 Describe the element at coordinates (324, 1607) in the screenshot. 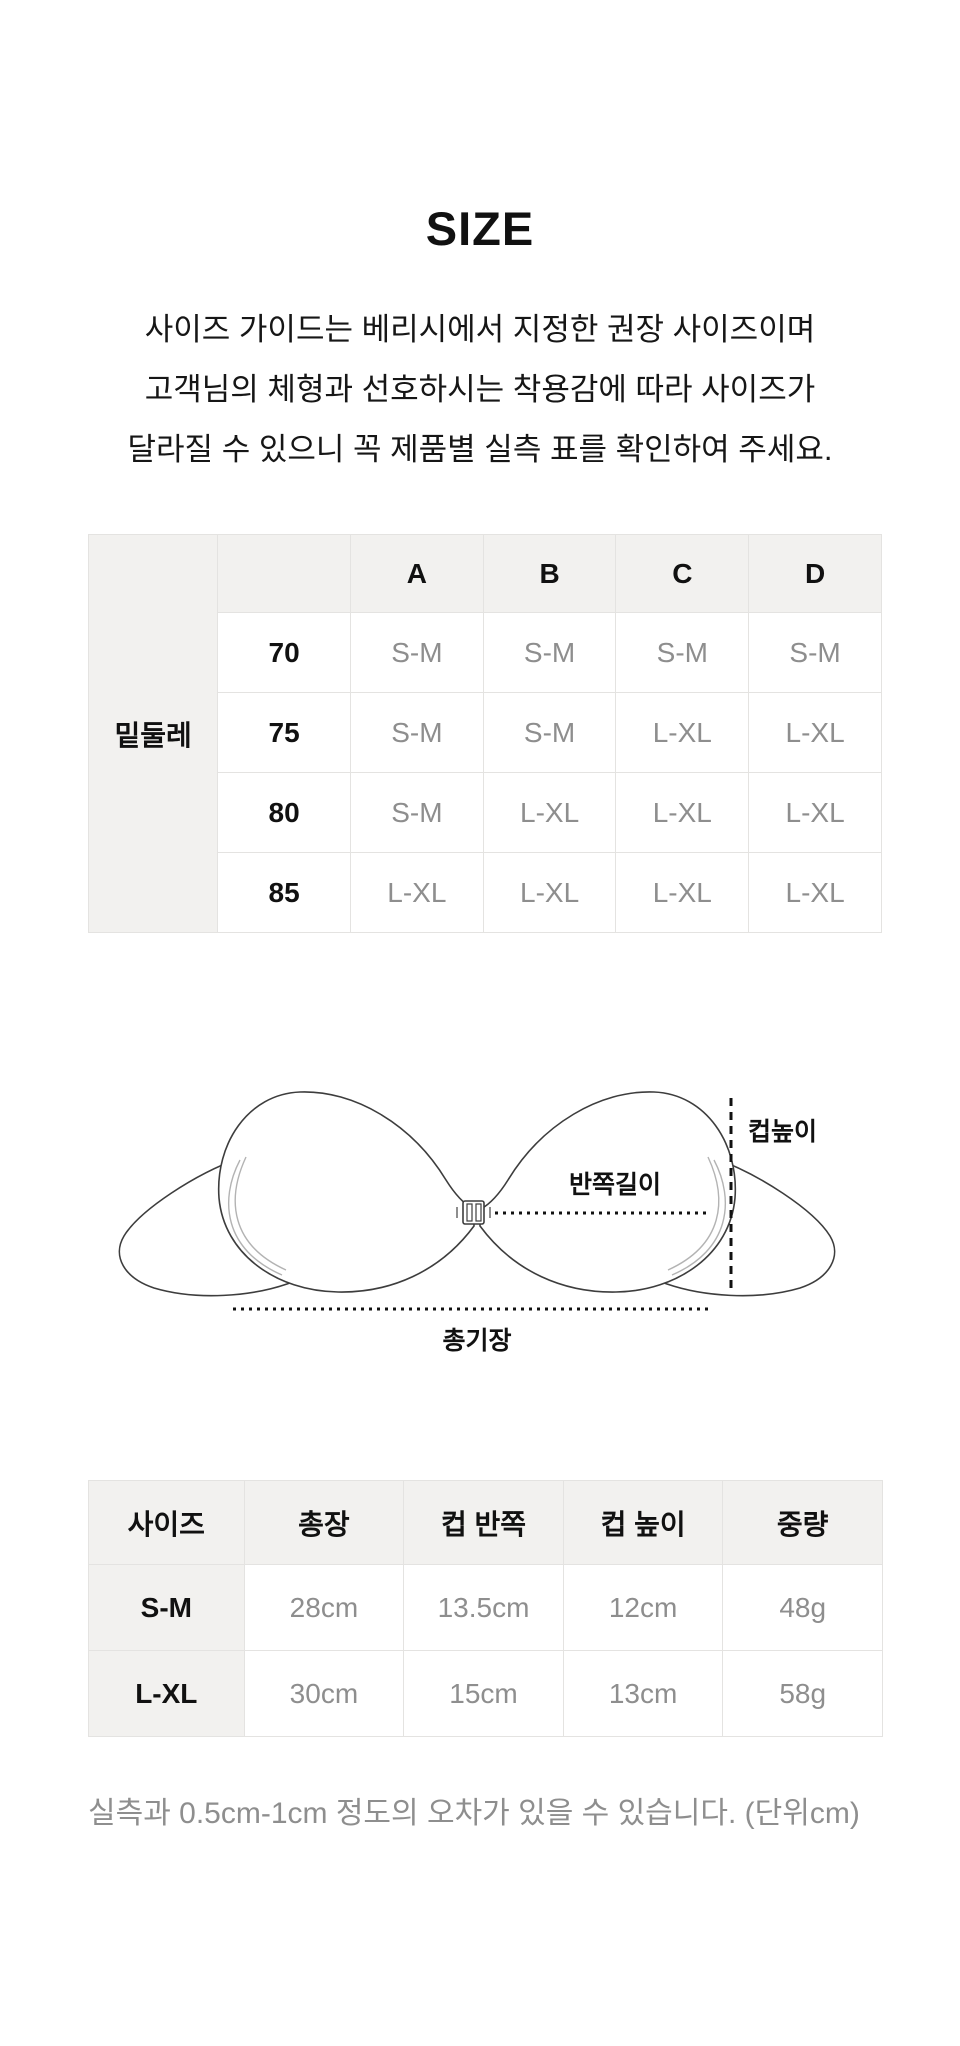

I see `measurement-cell: 28cm` at that location.